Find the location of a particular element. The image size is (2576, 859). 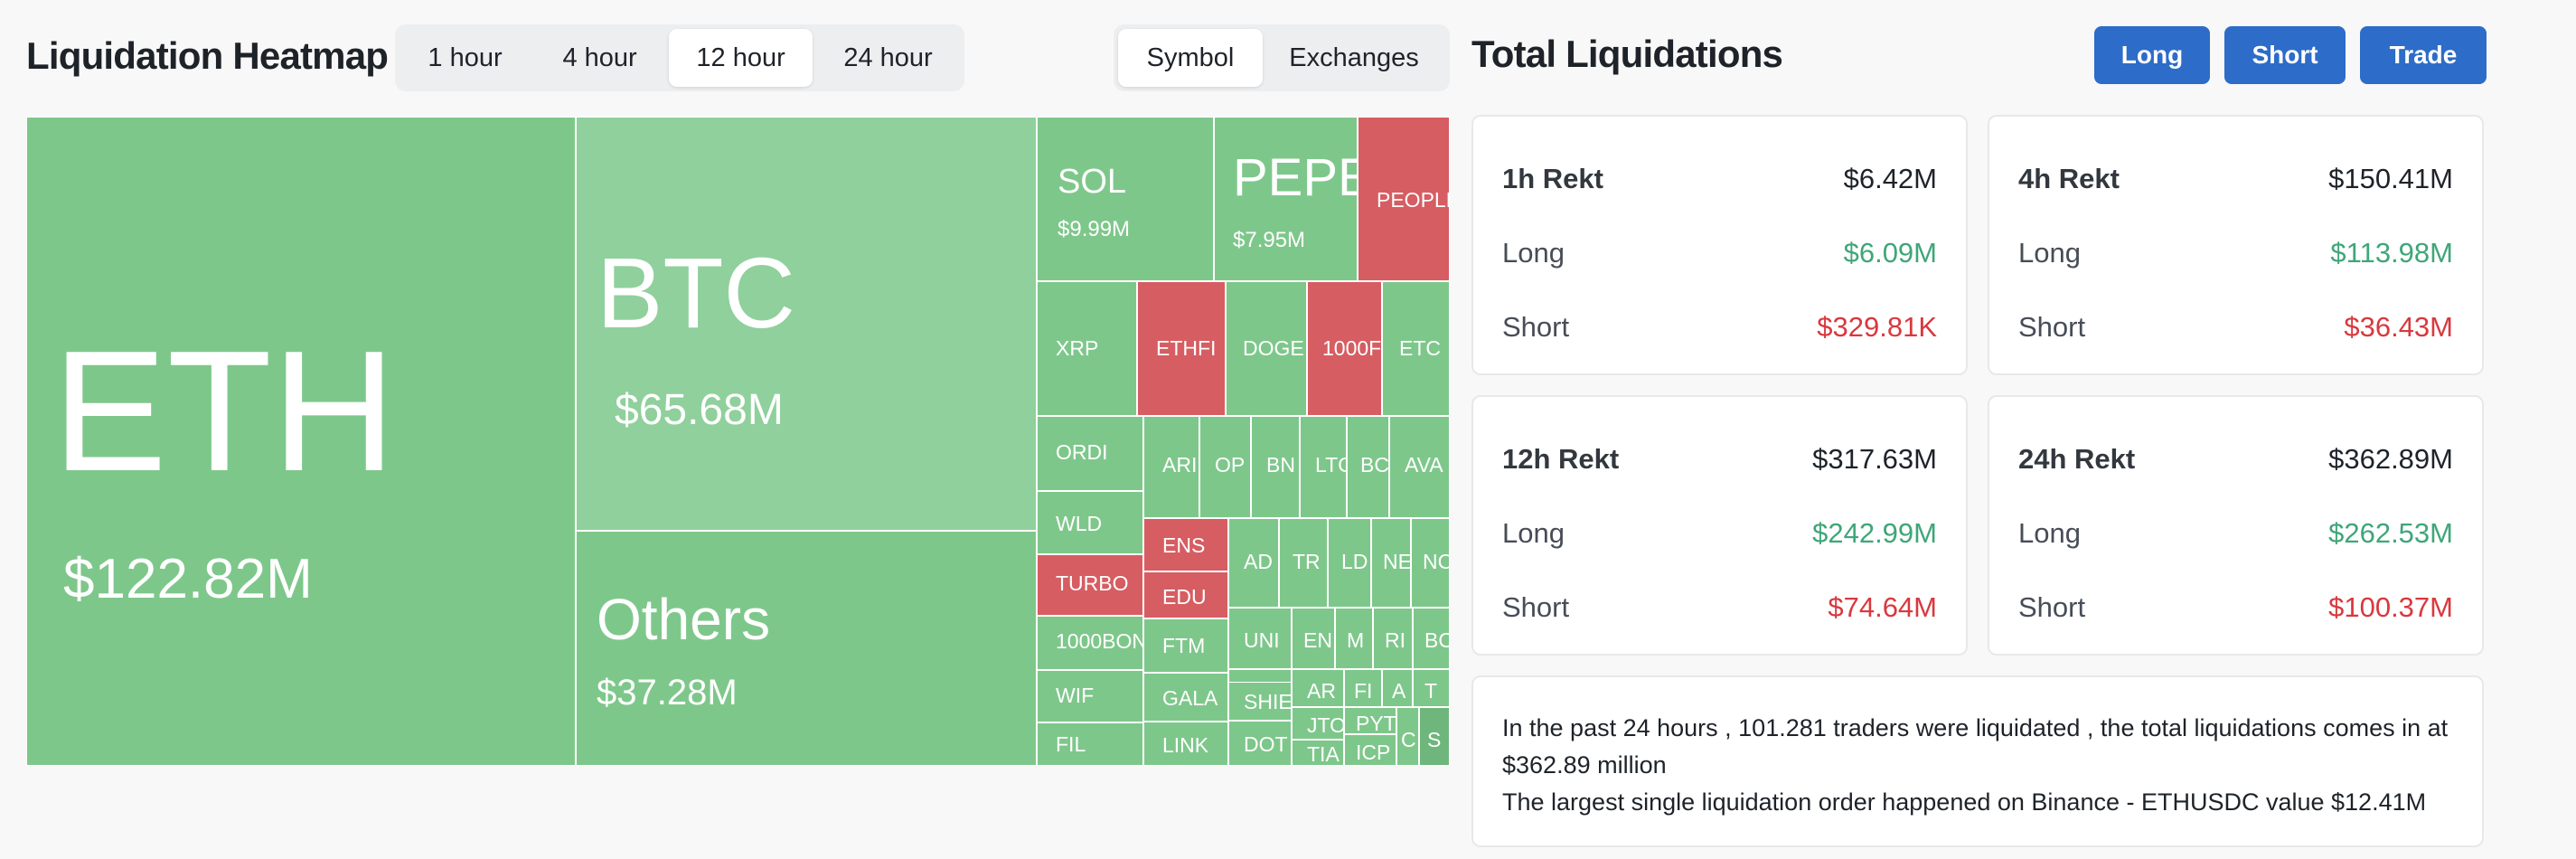

tile-symbol: LINK is located at coordinates (1185, 745).